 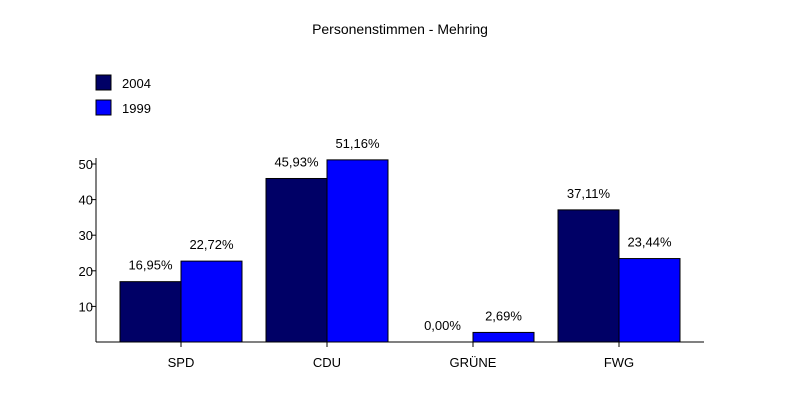 What do you see at coordinates (103, 82) in the screenshot?
I see `legend-swatch-2004` at bounding box center [103, 82].